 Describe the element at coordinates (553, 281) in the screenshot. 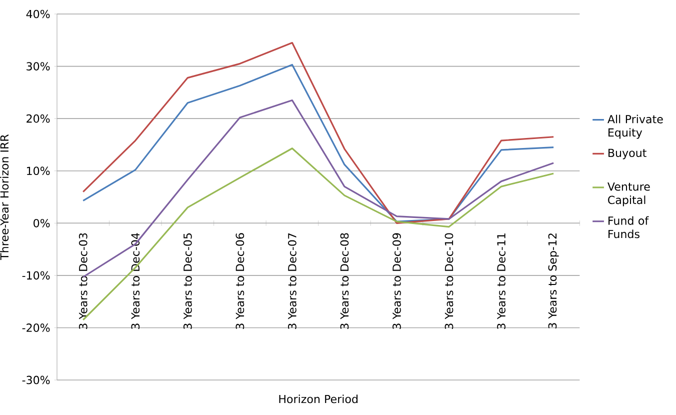

I see `x-tick-label: 3 Years to Sep-12` at that location.